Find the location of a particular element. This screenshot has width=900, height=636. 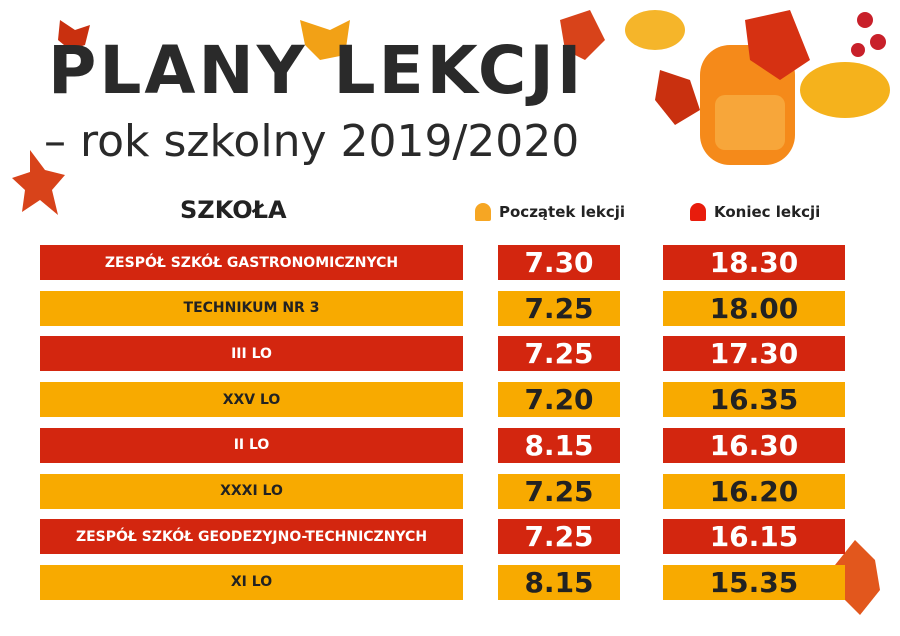

end-cell: 16.15 is located at coordinates (754, 537).